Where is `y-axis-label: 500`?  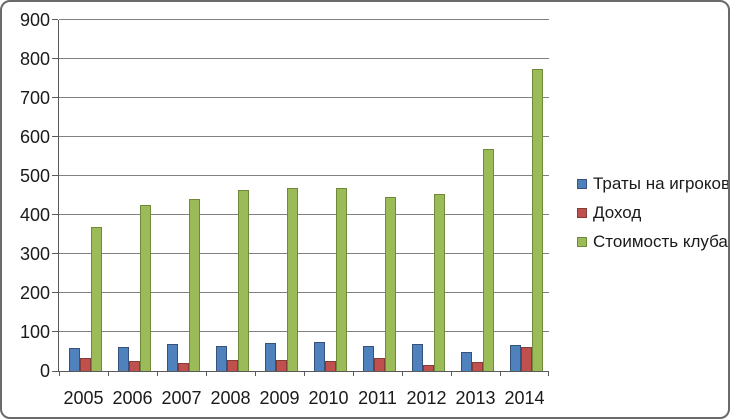
y-axis-label: 500 is located at coordinates (34, 176).